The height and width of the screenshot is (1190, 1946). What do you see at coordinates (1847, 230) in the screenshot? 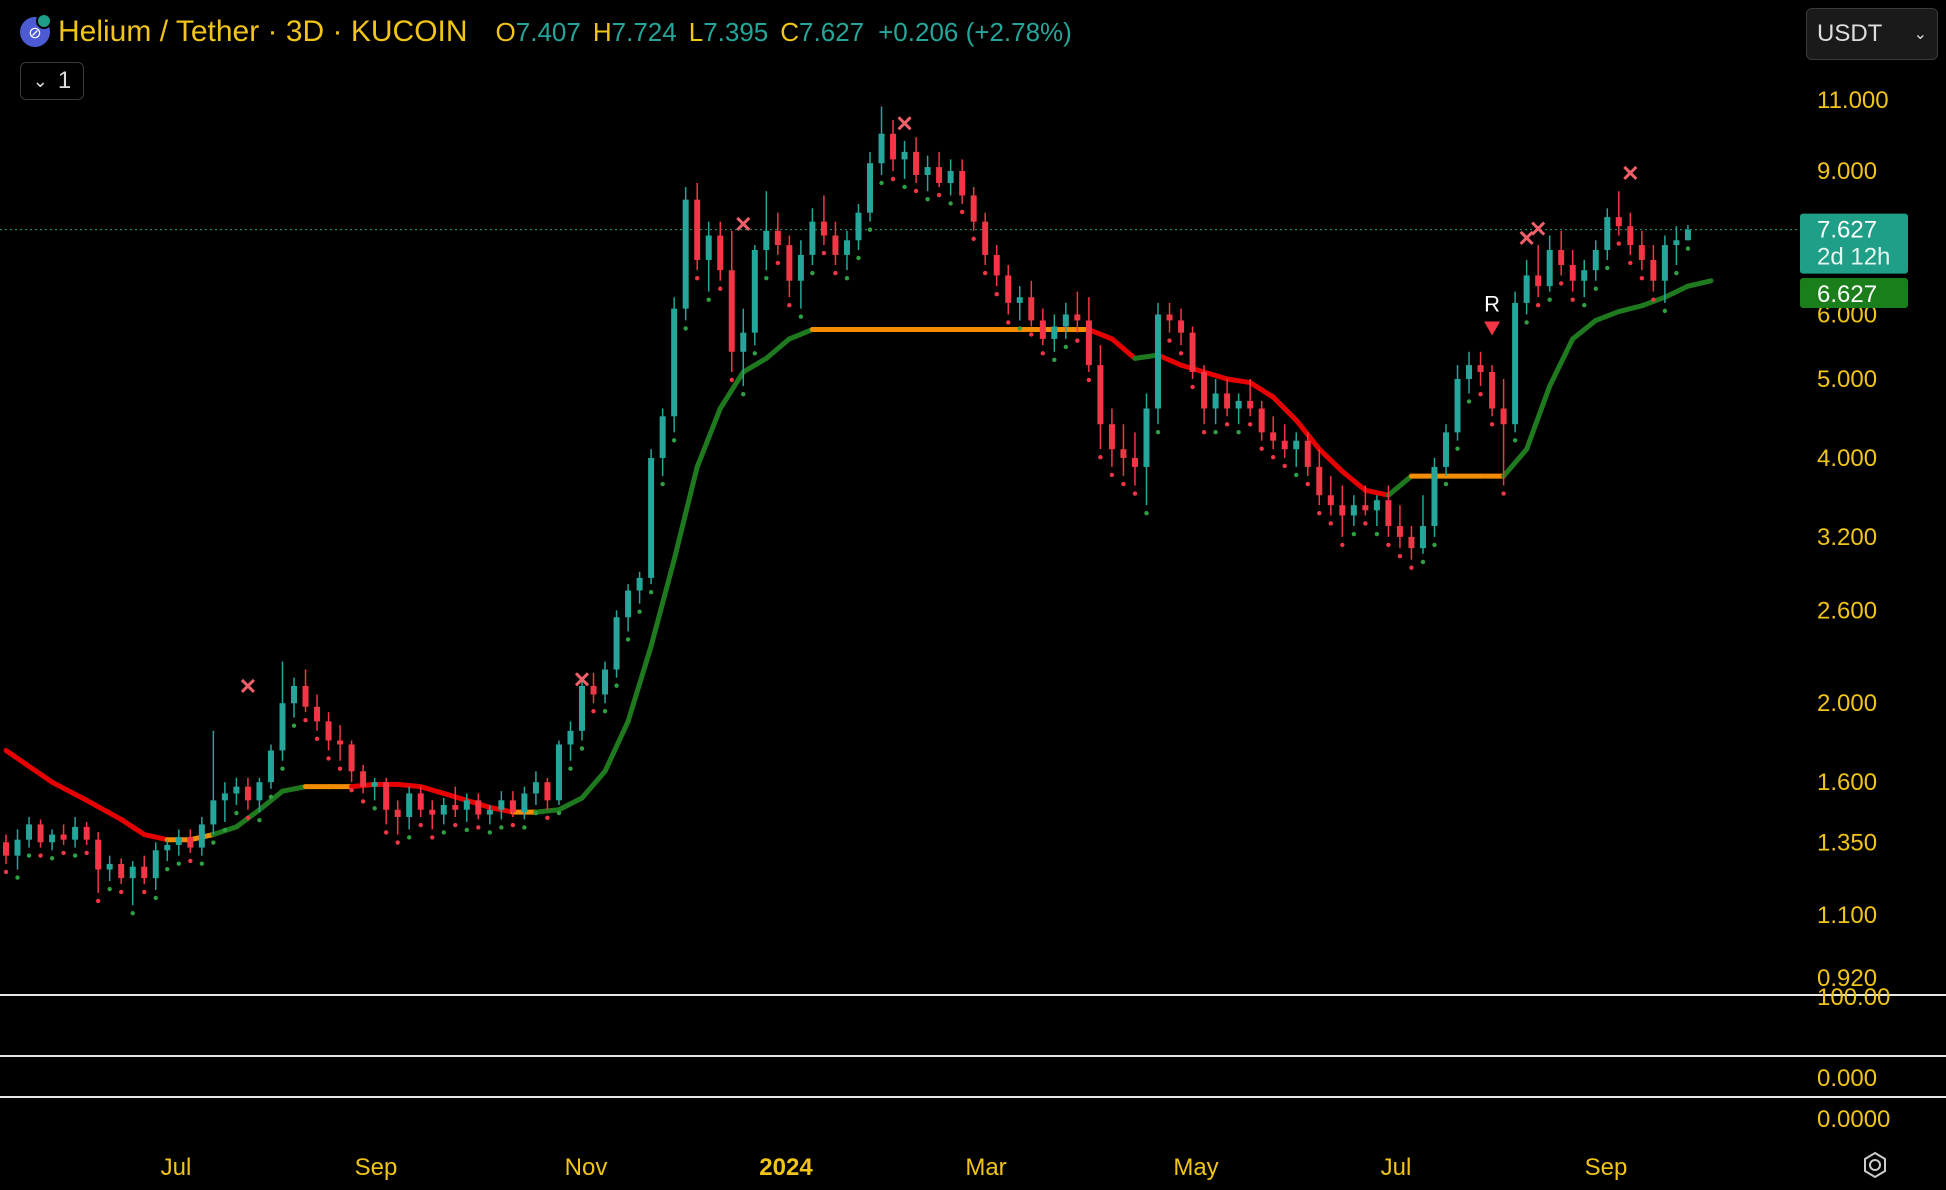
I see `last-price-label: 7.627` at bounding box center [1847, 230].